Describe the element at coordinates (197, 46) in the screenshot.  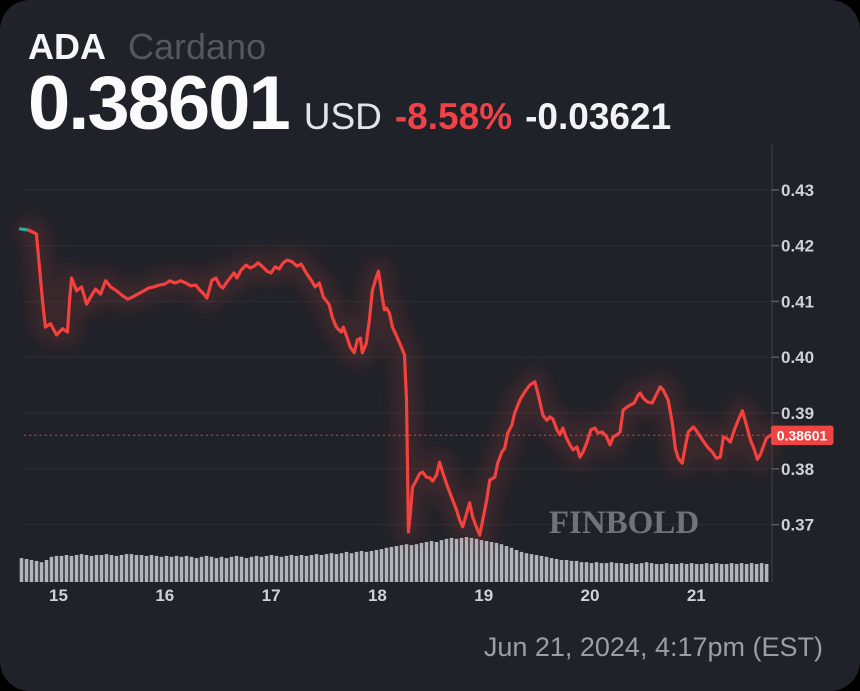
I see `asset-name: Cardano` at that location.